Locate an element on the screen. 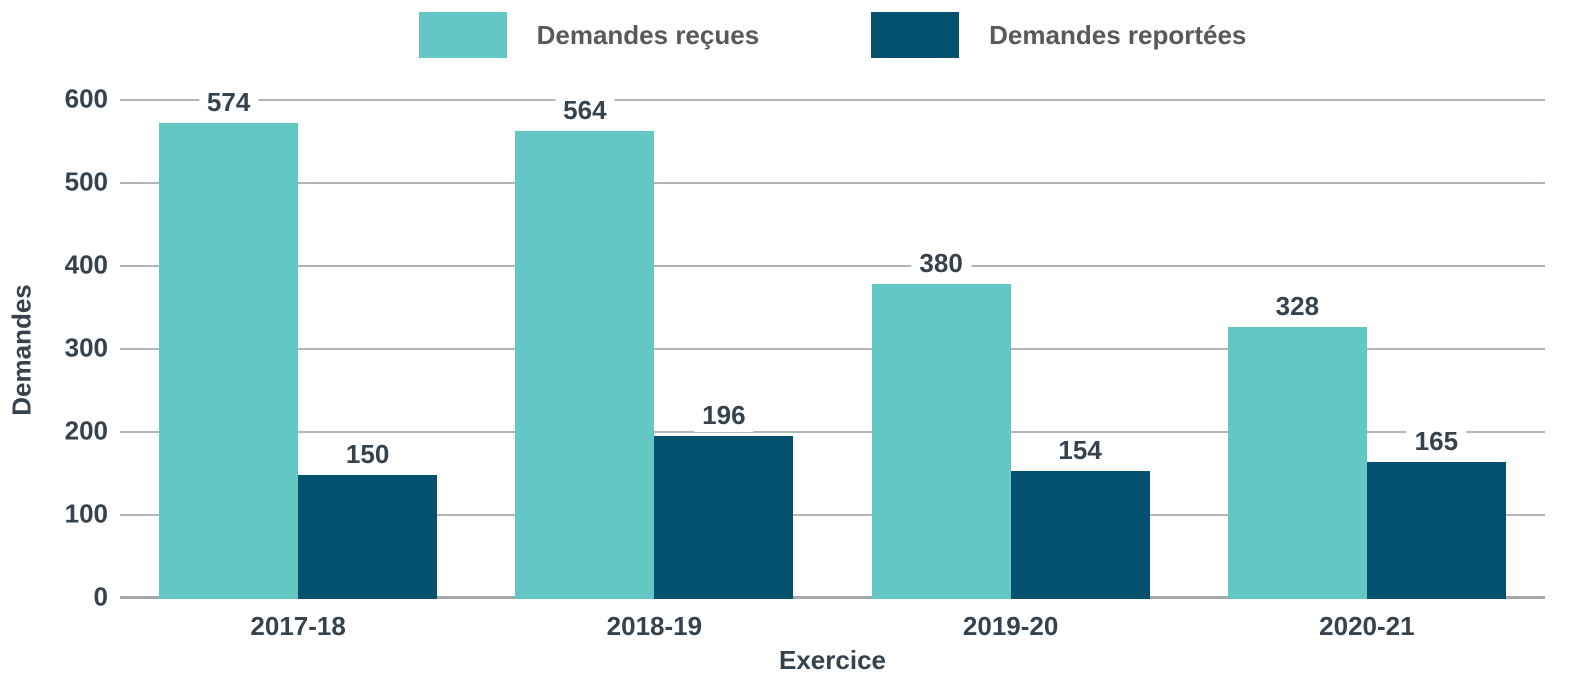 Image resolution: width=1585 pixels, height=698 pixels. x-axis-line: 0 is located at coordinates (819, 597).